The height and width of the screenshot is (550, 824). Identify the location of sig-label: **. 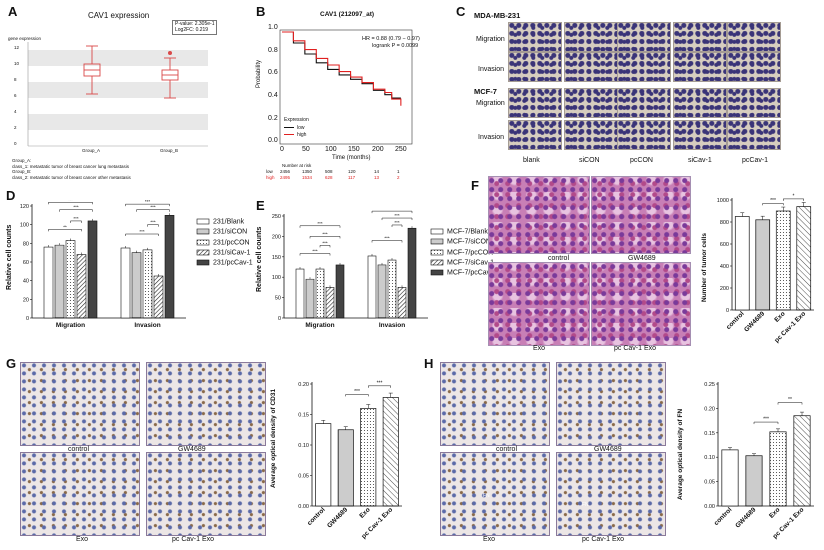
(790, 400).